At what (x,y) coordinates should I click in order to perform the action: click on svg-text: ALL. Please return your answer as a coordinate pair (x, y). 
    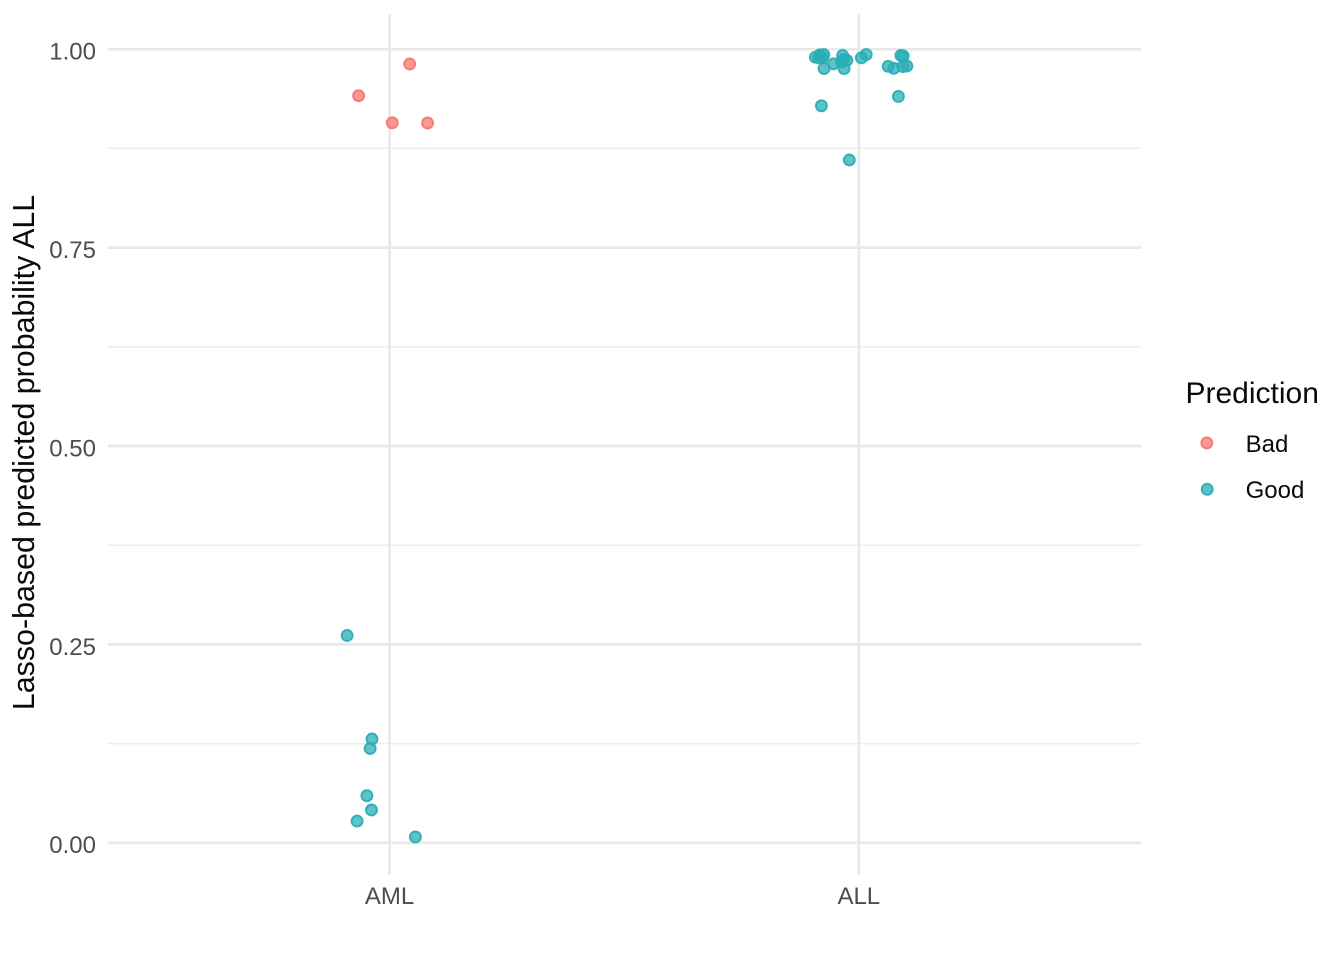
    Looking at the image, I should click on (858, 896).